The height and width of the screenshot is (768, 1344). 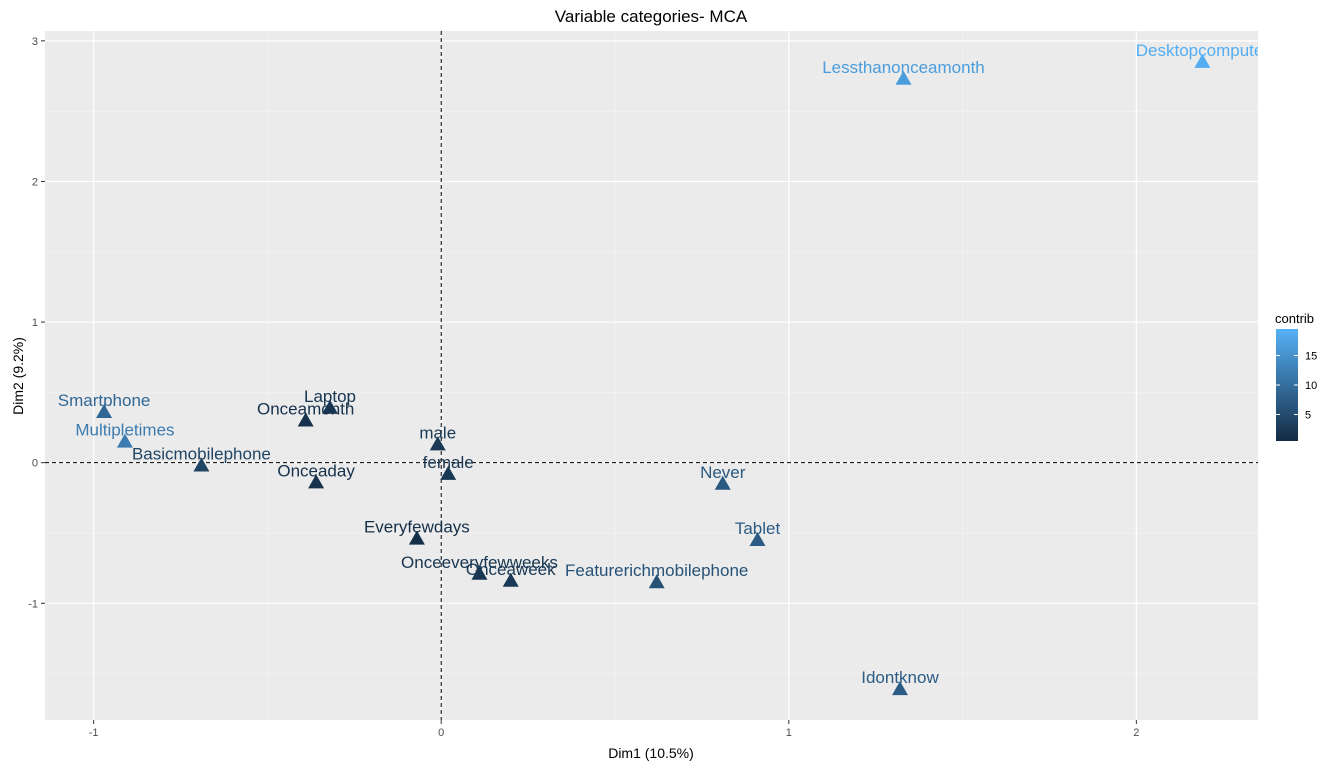 What do you see at coordinates (651, 753) in the screenshot?
I see `x-axis-title: Dim1 (10.5%)` at bounding box center [651, 753].